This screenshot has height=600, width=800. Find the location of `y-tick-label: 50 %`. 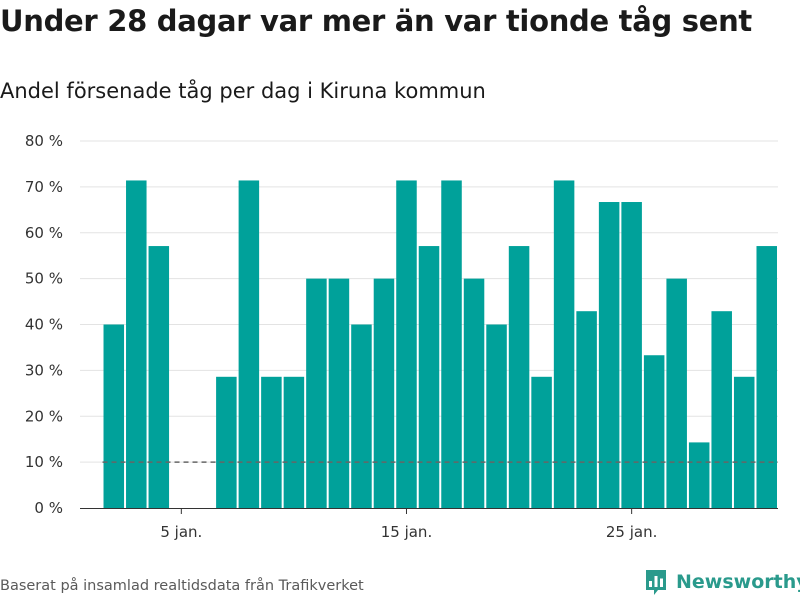

y-tick-label: 50 % is located at coordinates (44, 279).